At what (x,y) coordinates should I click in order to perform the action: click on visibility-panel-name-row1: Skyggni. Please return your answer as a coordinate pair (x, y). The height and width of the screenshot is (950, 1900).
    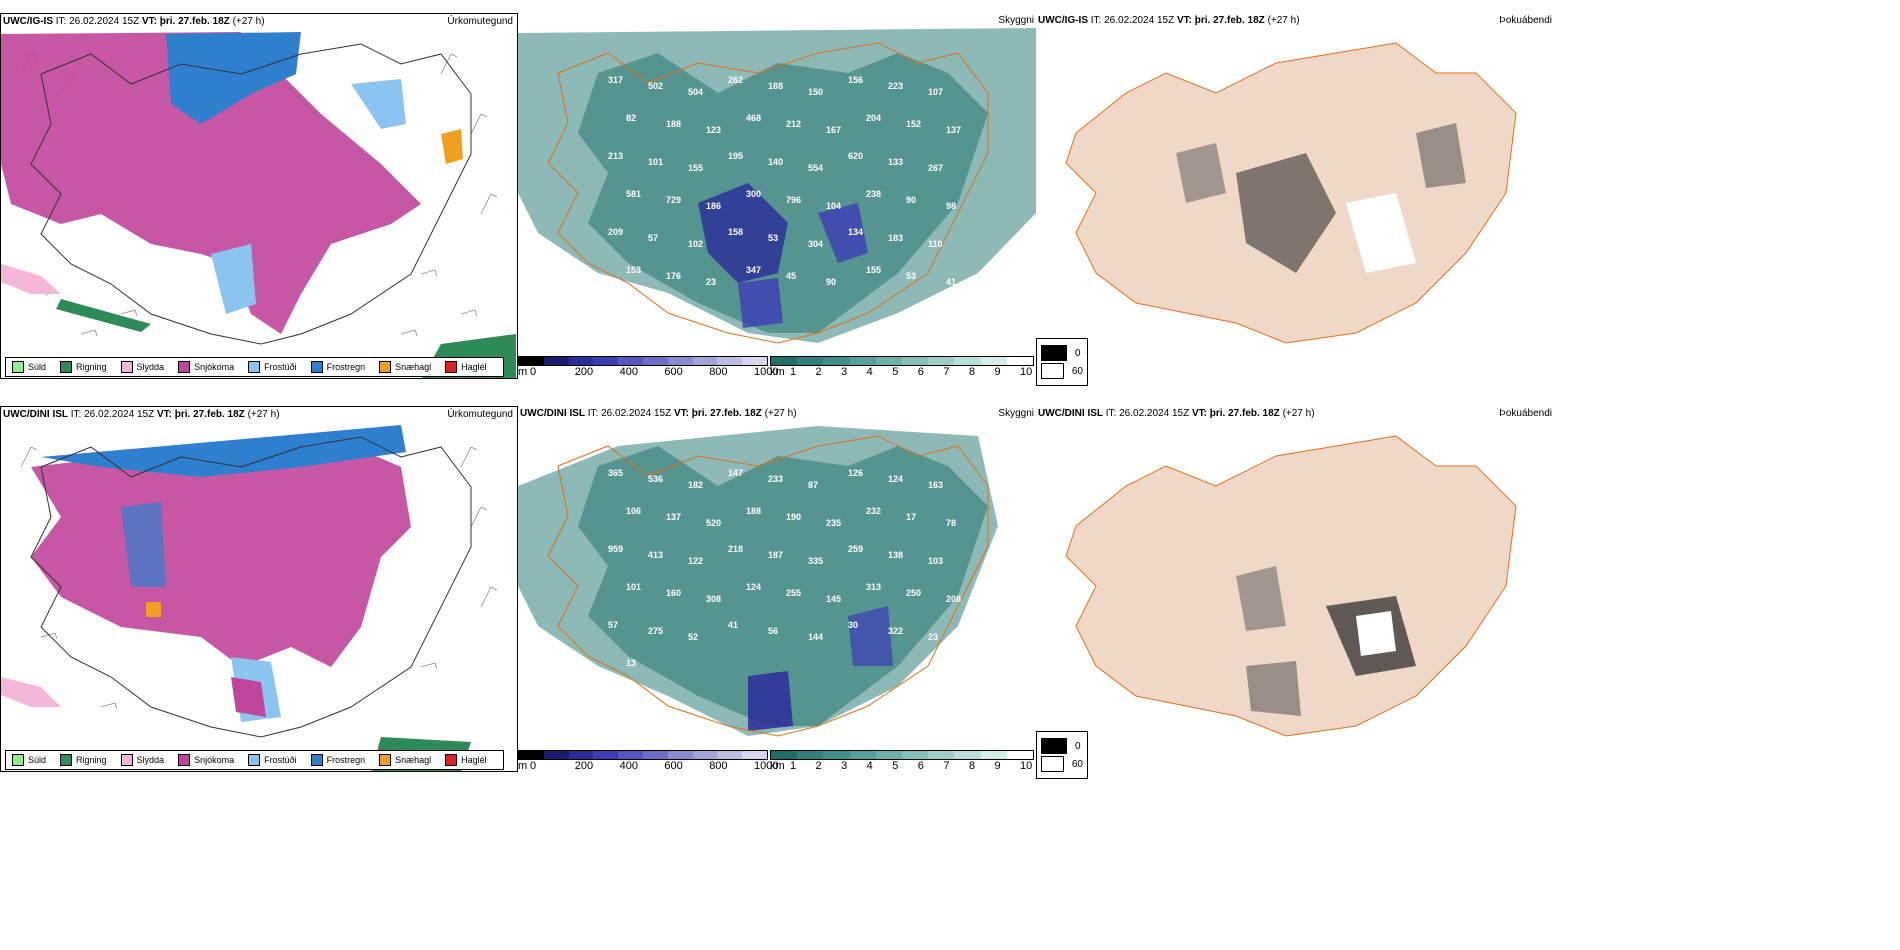
    Looking at the image, I should click on (1016, 20).